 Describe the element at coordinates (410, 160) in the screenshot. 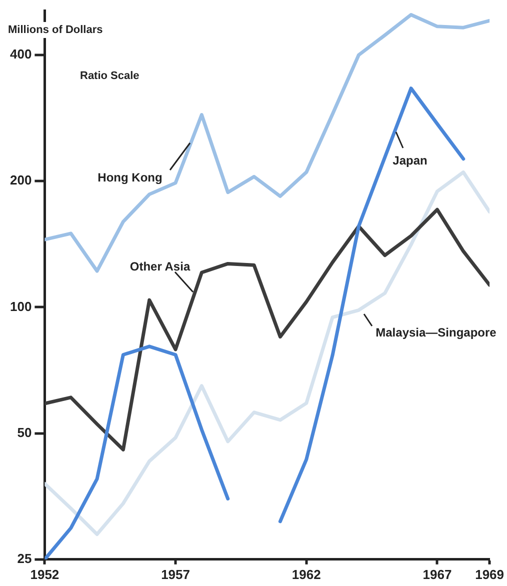

I see `series-label: Japan` at that location.